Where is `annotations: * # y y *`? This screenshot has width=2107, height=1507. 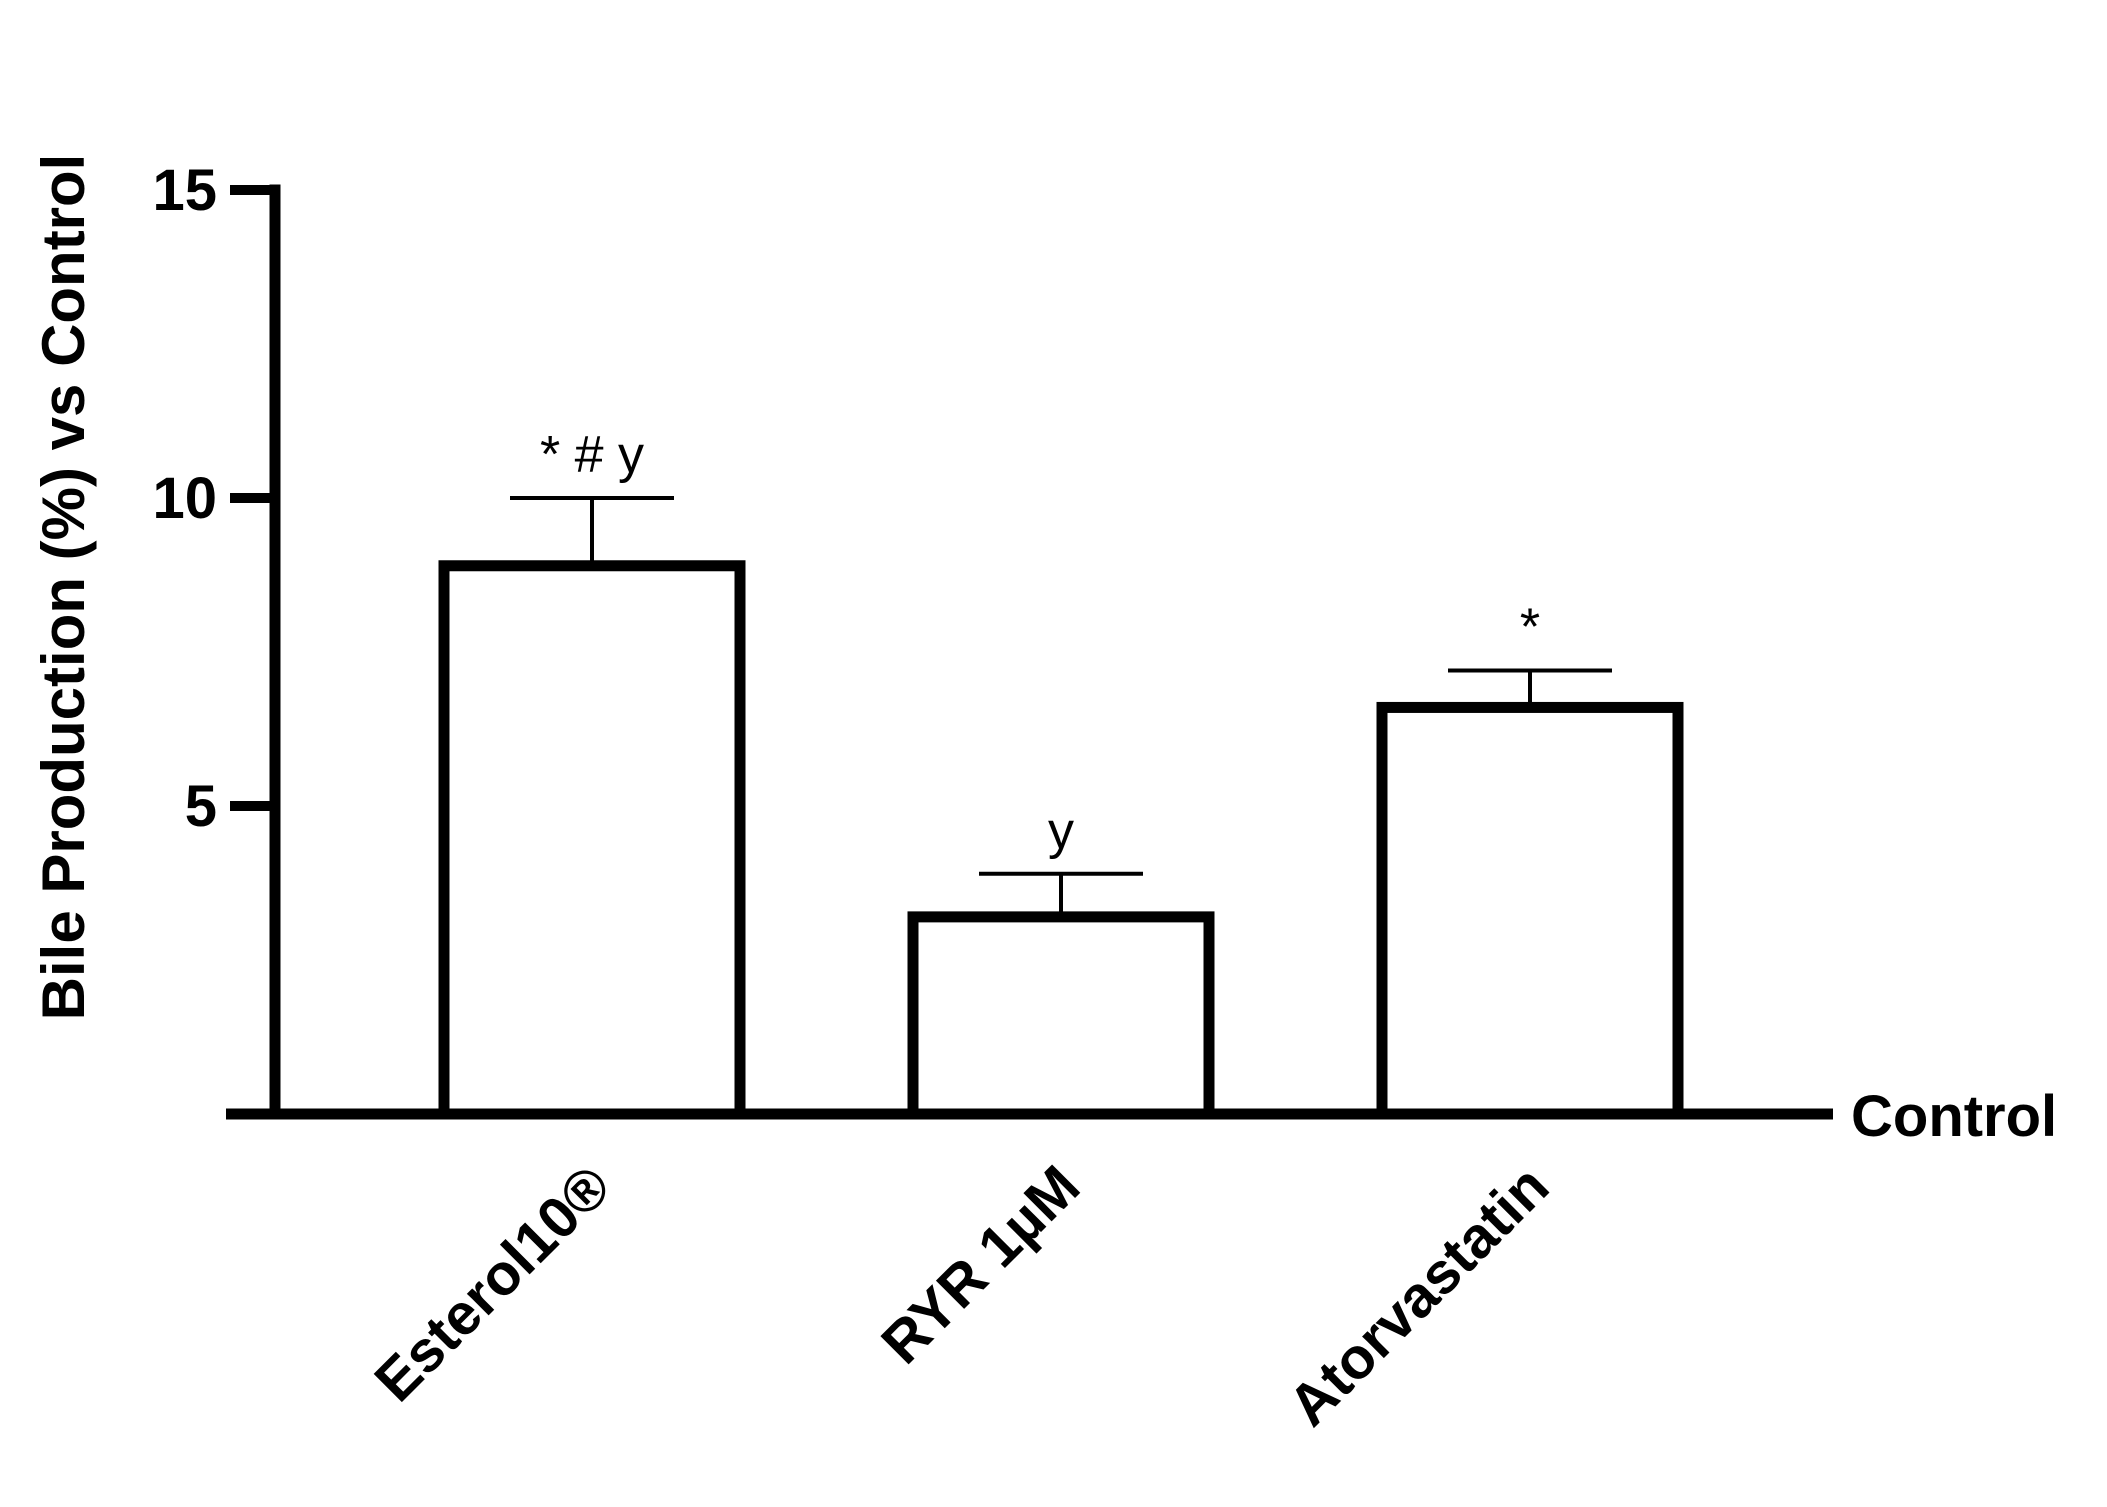
annotations: * # y y * is located at coordinates (1040, 643).